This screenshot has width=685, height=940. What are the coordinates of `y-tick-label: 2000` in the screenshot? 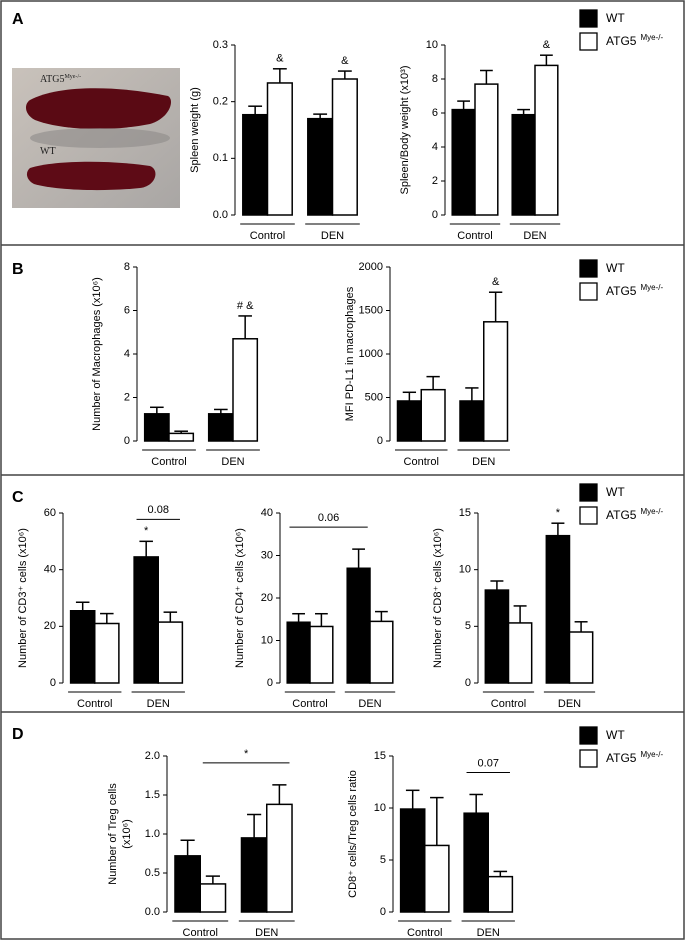 It's located at (371, 267).